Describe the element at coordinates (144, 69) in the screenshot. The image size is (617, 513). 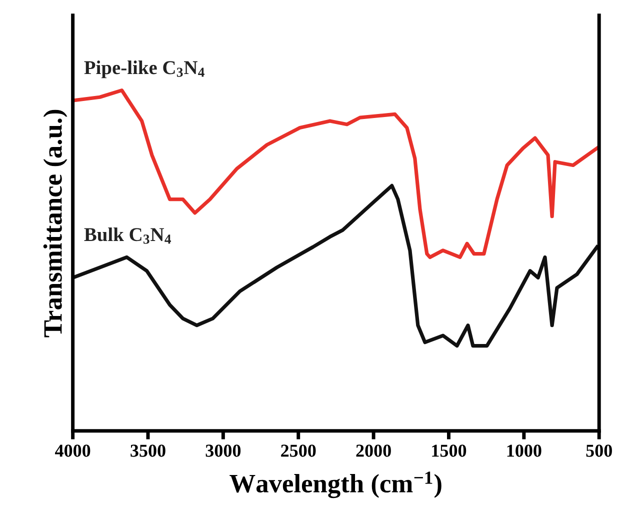
I see `series-label: Pipe-like C$_{3}$N$_{4}$` at that location.